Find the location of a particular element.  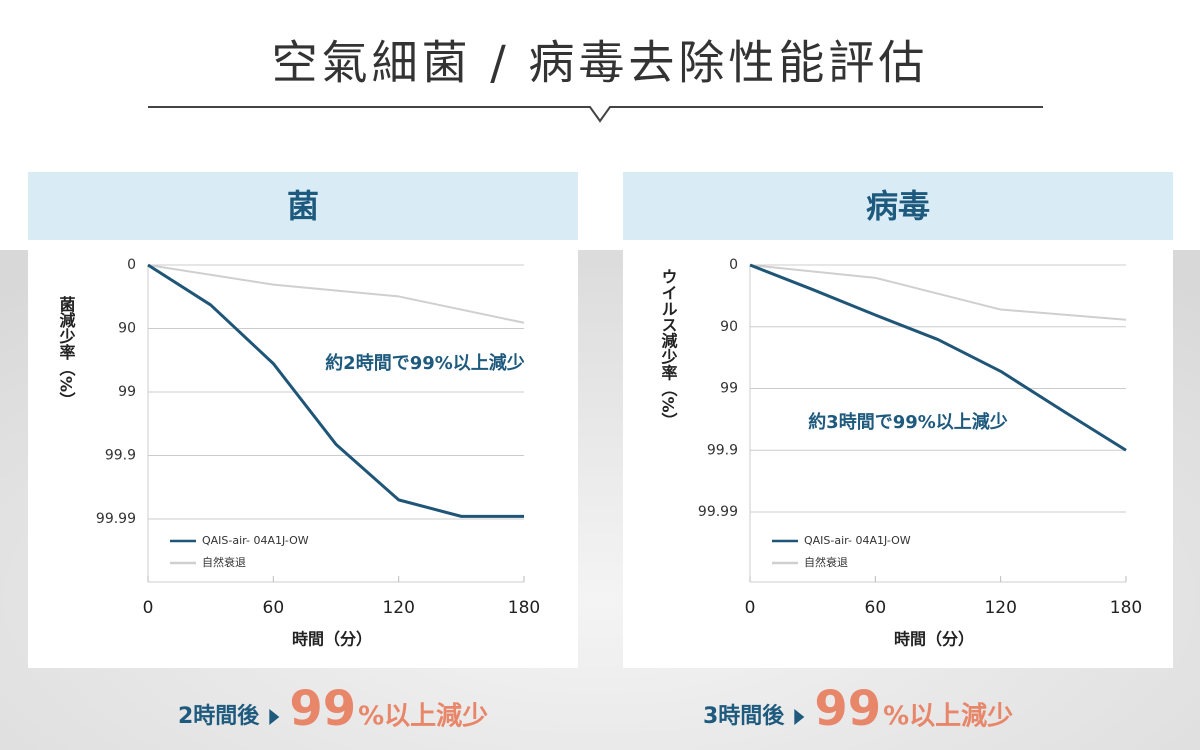

annotation: 約3時間で99%以上減少 is located at coordinates (908, 422).